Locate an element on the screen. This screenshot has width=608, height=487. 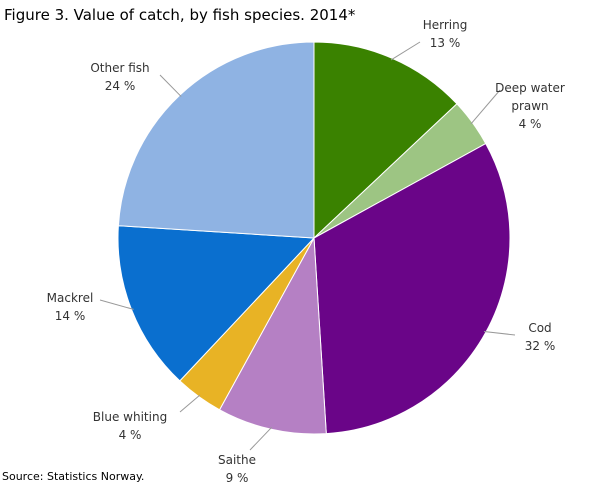
value-label: 13 % is located at coordinates (445, 43).